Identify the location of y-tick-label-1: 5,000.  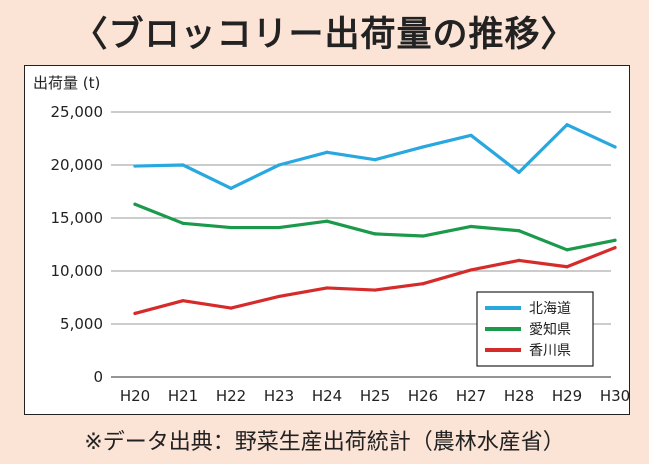
(81, 324).